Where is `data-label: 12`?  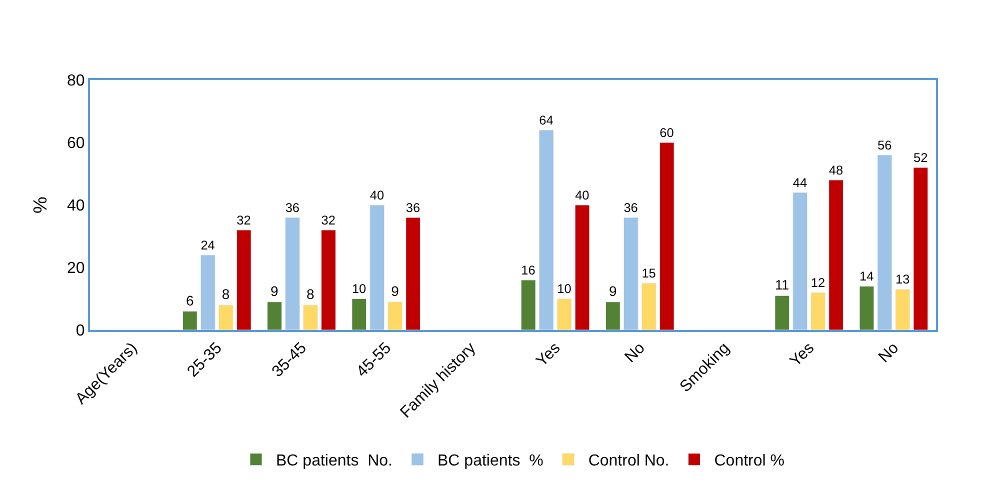 data-label: 12 is located at coordinates (818, 282).